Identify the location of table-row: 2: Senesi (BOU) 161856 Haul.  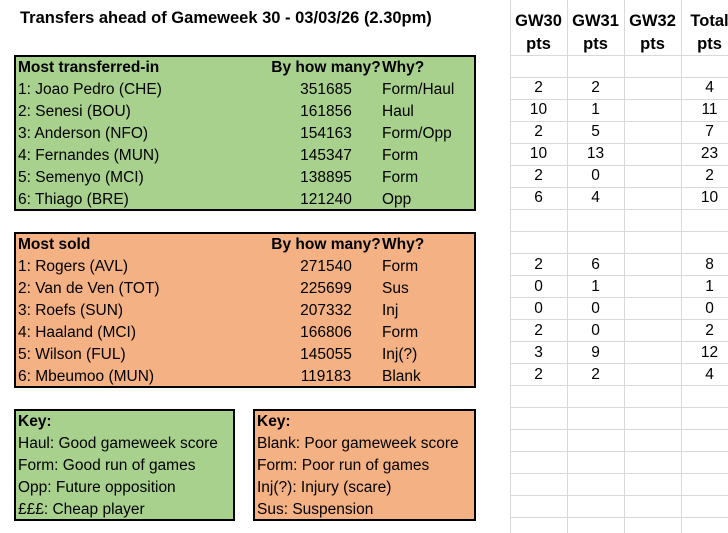
(245, 112).